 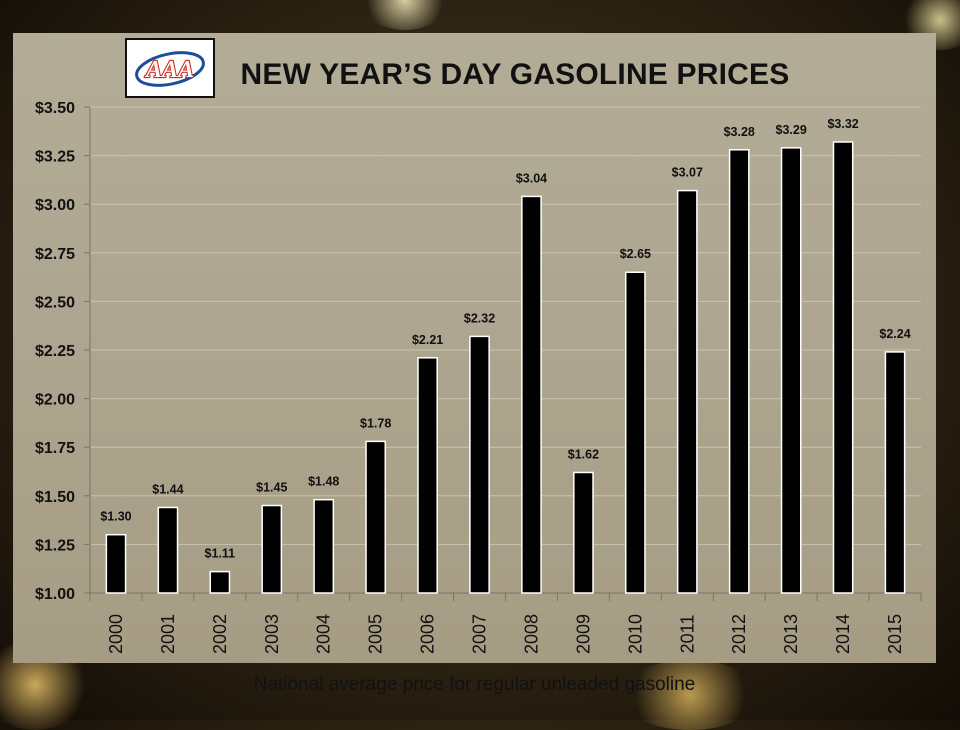 I want to click on data-label: $3.32, so click(x=842, y=124).